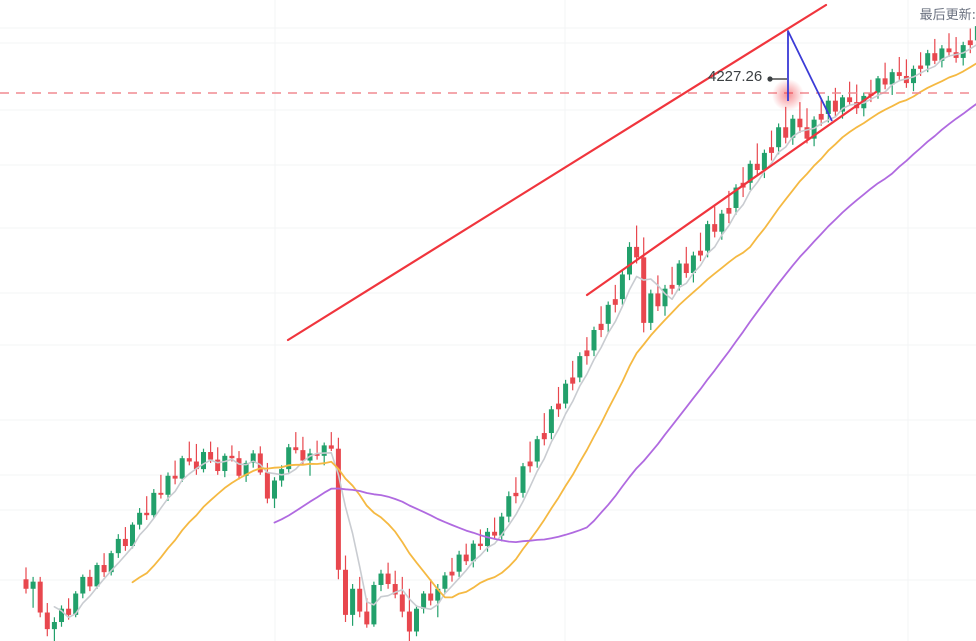 This screenshot has height=641, width=976. I want to click on price-leader-dot, so click(770, 79).